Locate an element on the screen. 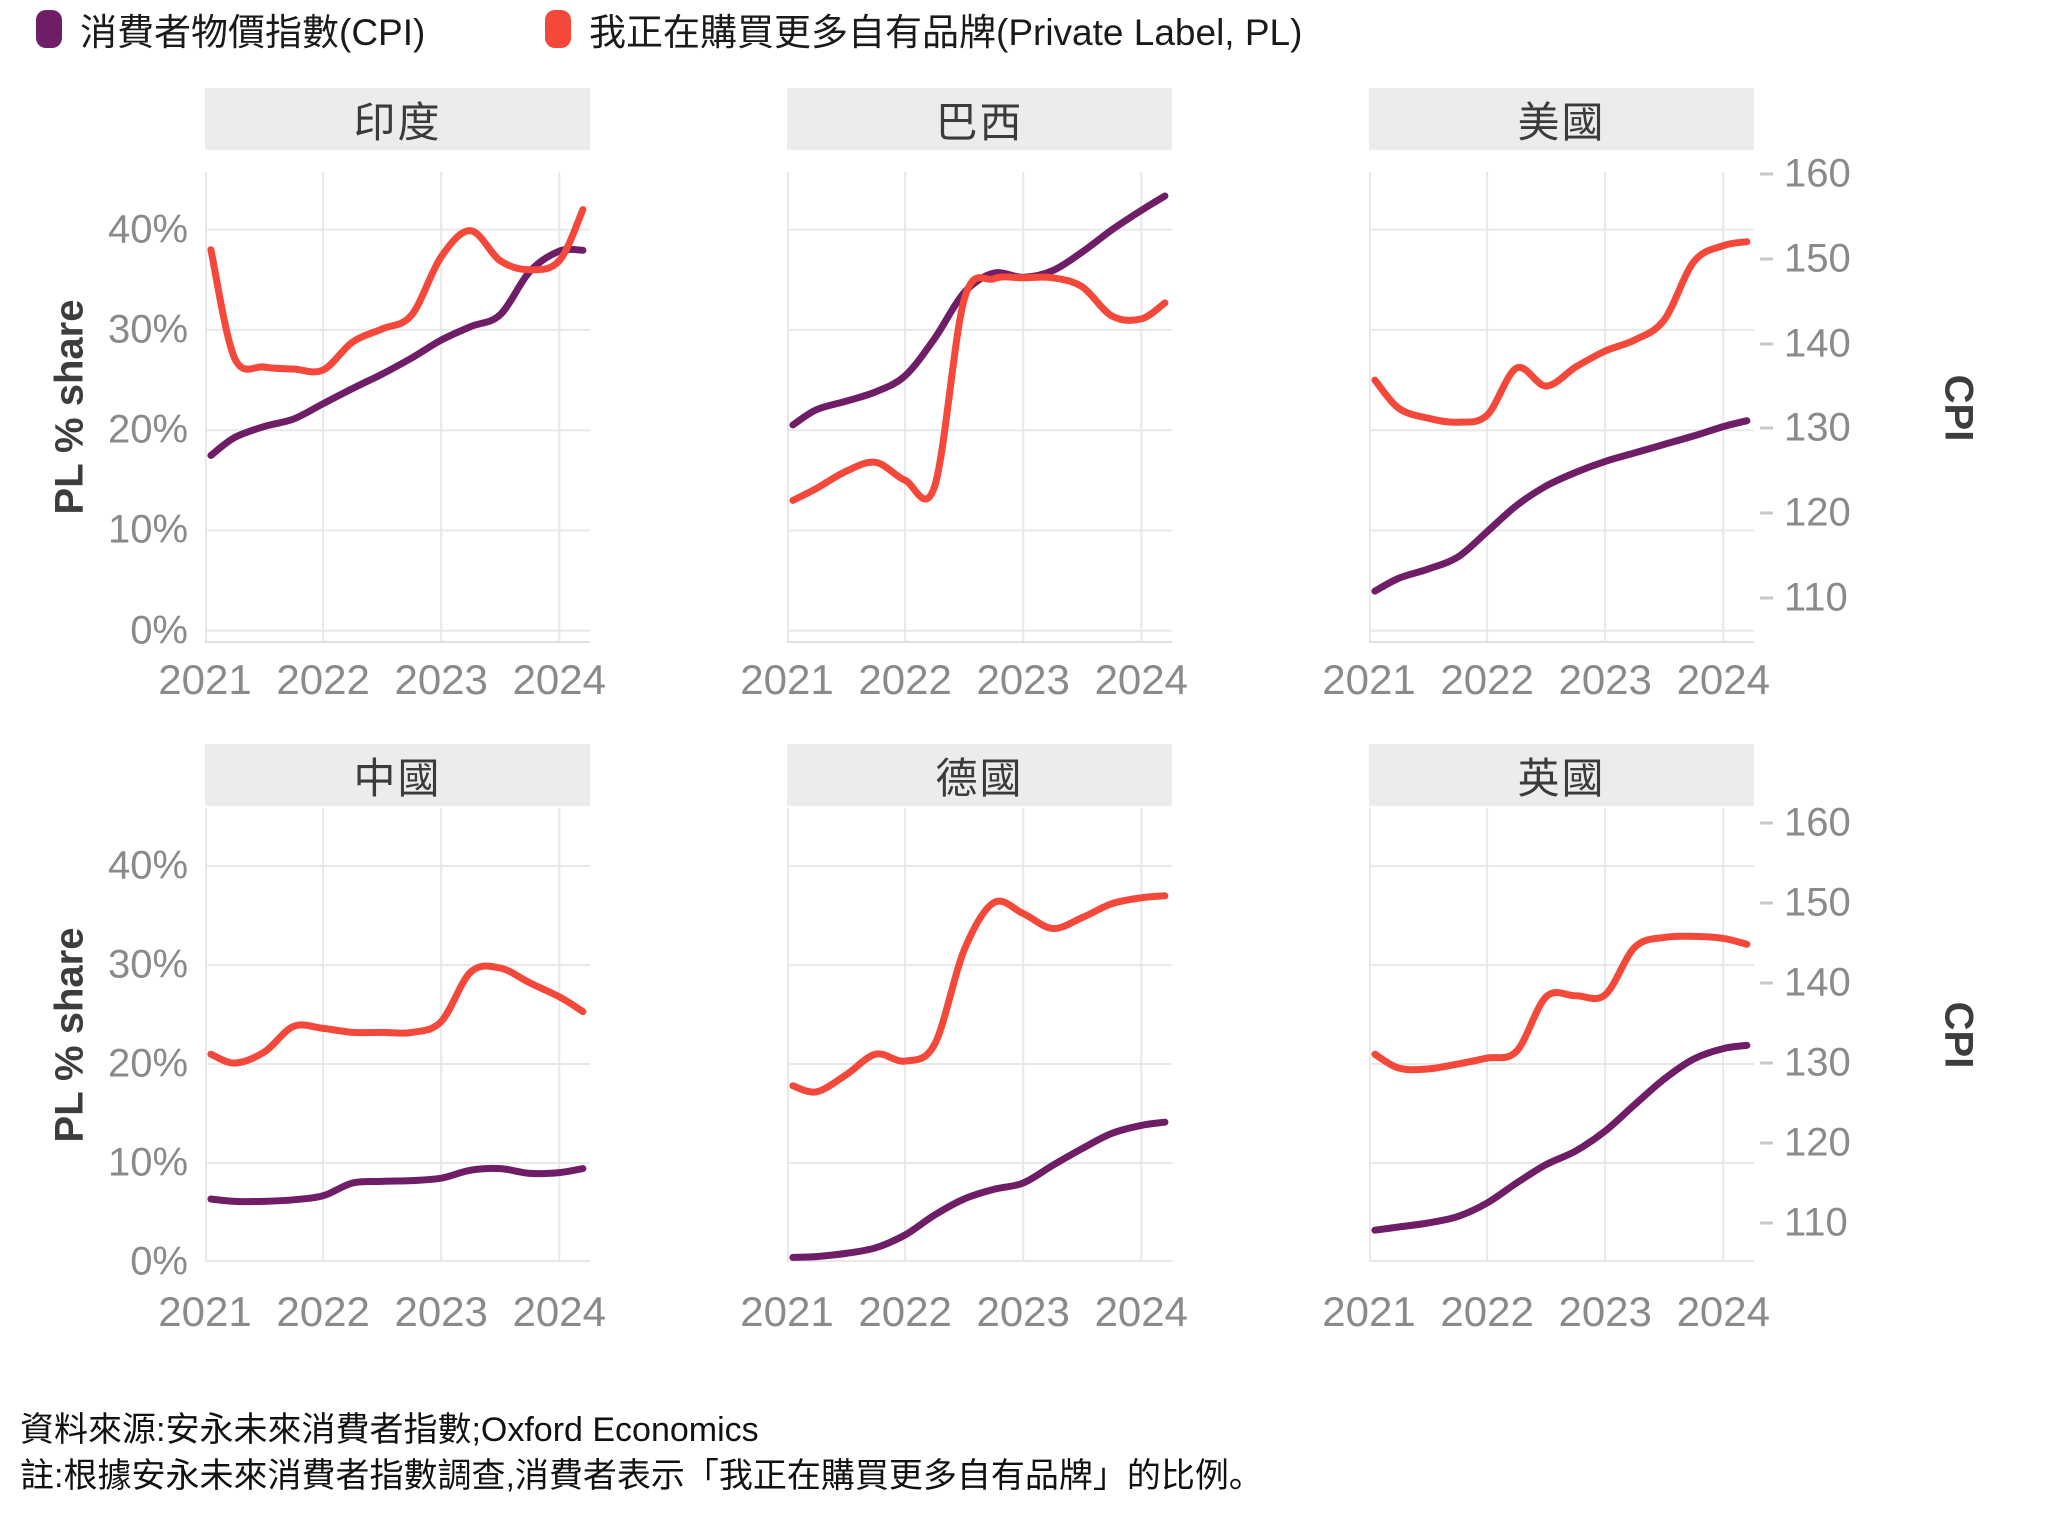  pl-legend-label: 我正在購買更多自有品牌(Private Label, PL) is located at coordinates (946, 32).